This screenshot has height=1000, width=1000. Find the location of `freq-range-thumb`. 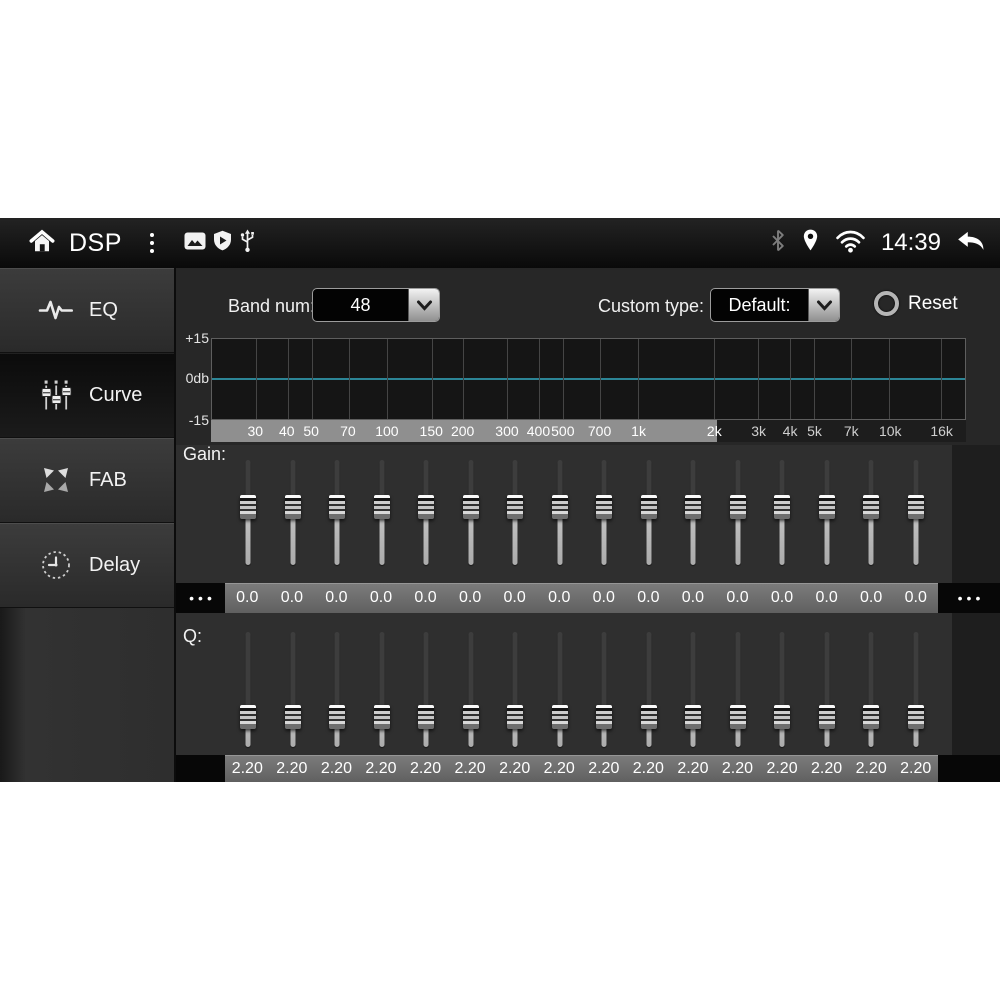

freq-range-thumb is located at coordinates (464, 431).